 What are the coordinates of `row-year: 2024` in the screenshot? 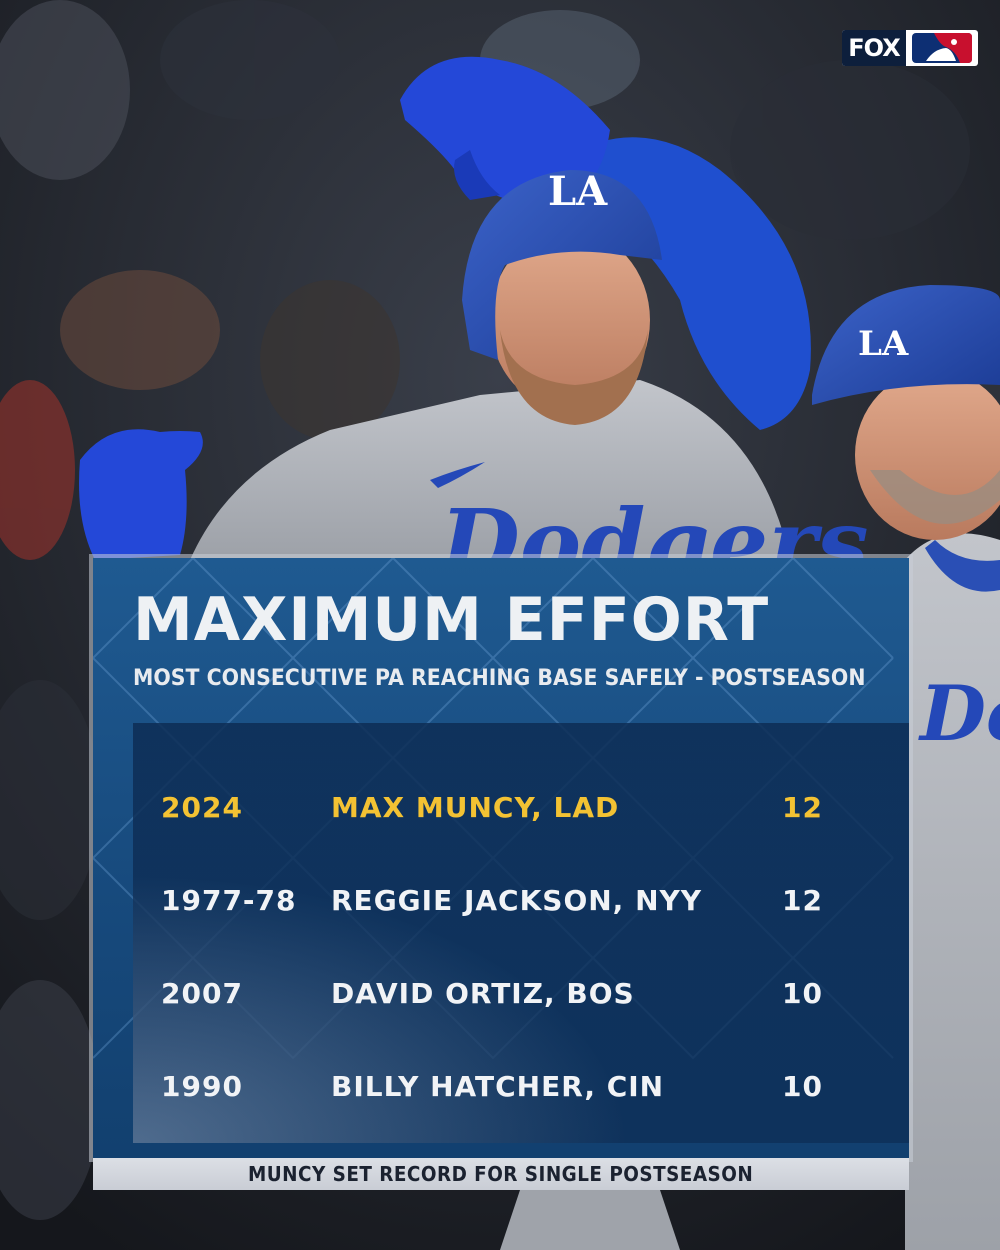 It's located at (202, 807).